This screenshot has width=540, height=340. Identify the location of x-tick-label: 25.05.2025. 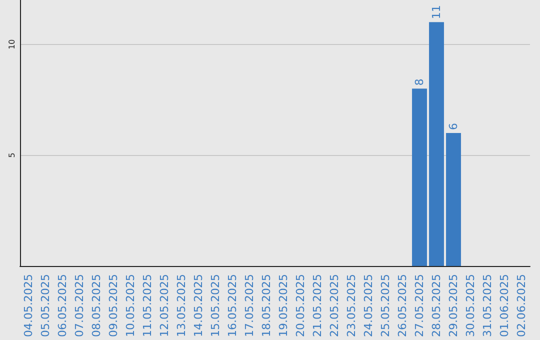
(385, 306).